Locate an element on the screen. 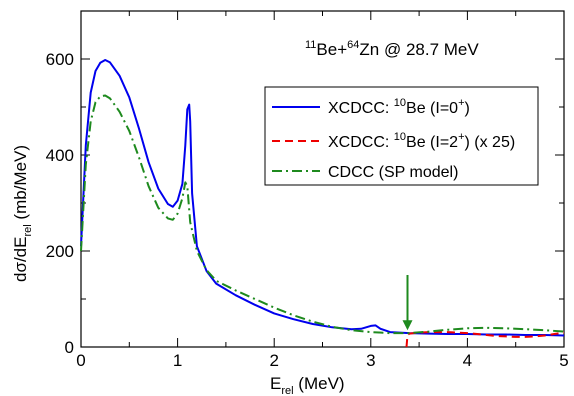 The image size is (574, 396). x-tick-label-5: 5 is located at coordinates (563, 360).